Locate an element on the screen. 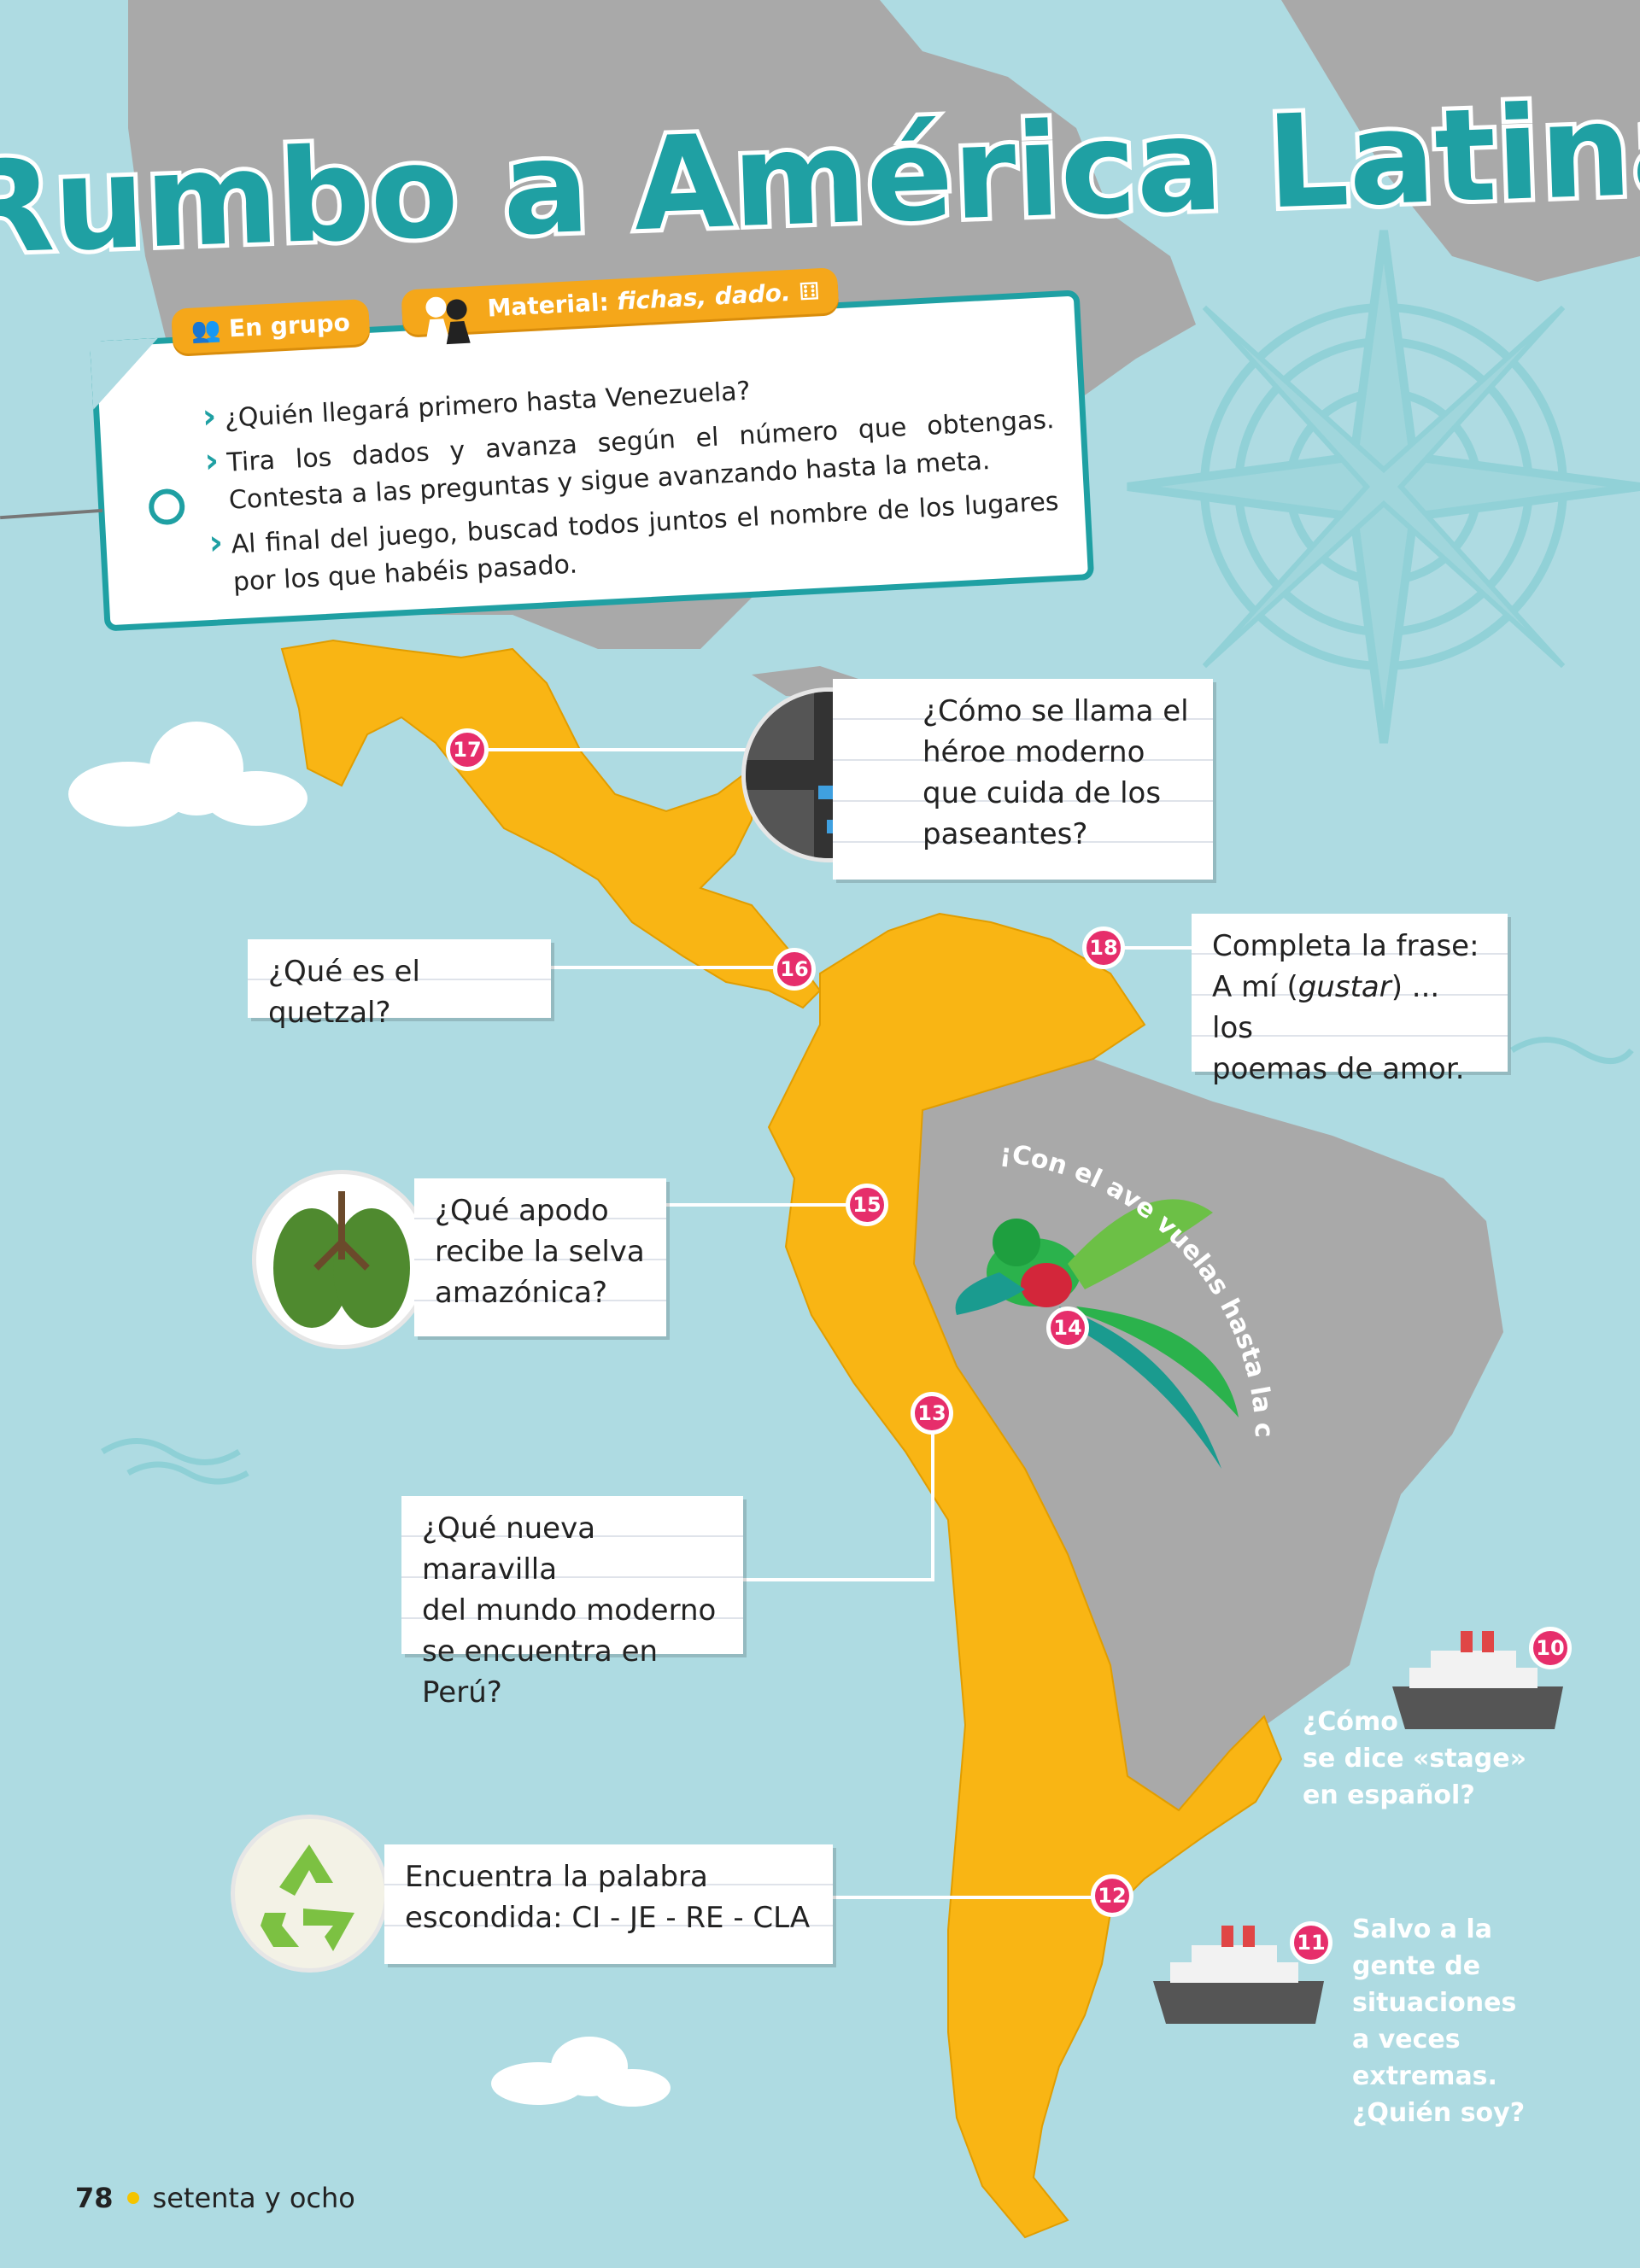 This screenshot has height=2268, width=1640. question-15: ¿Qué apodo recibe la selva amazónica? is located at coordinates (540, 1257).